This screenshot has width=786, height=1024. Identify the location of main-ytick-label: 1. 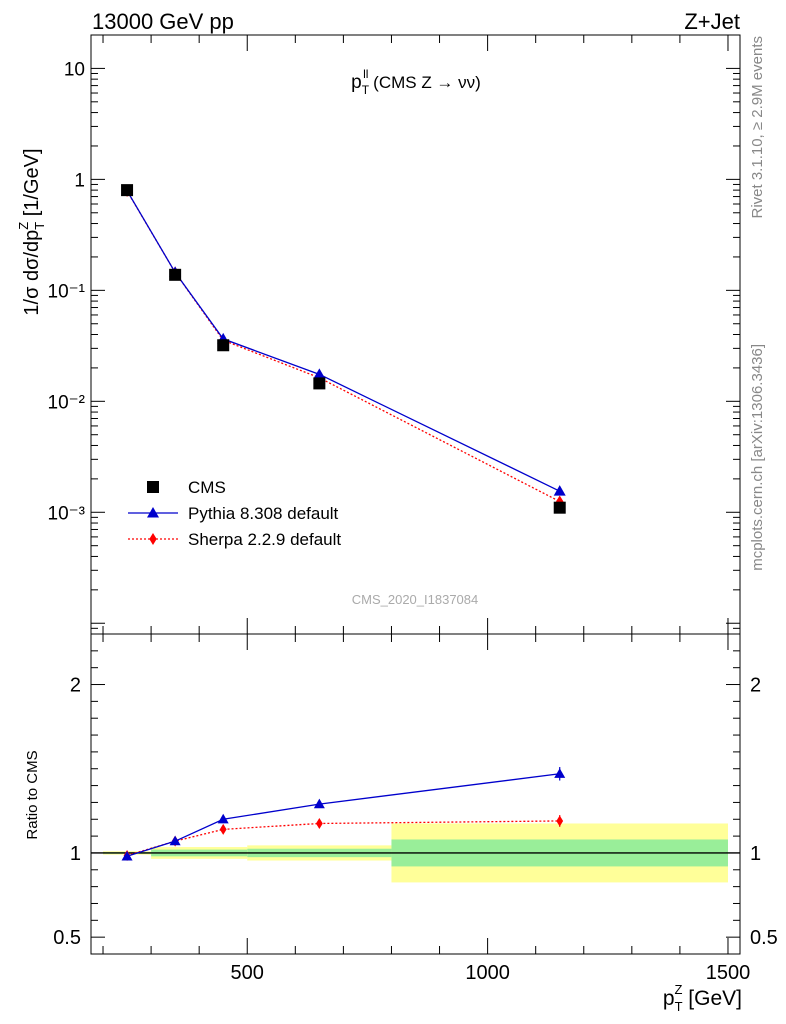
(79, 180).